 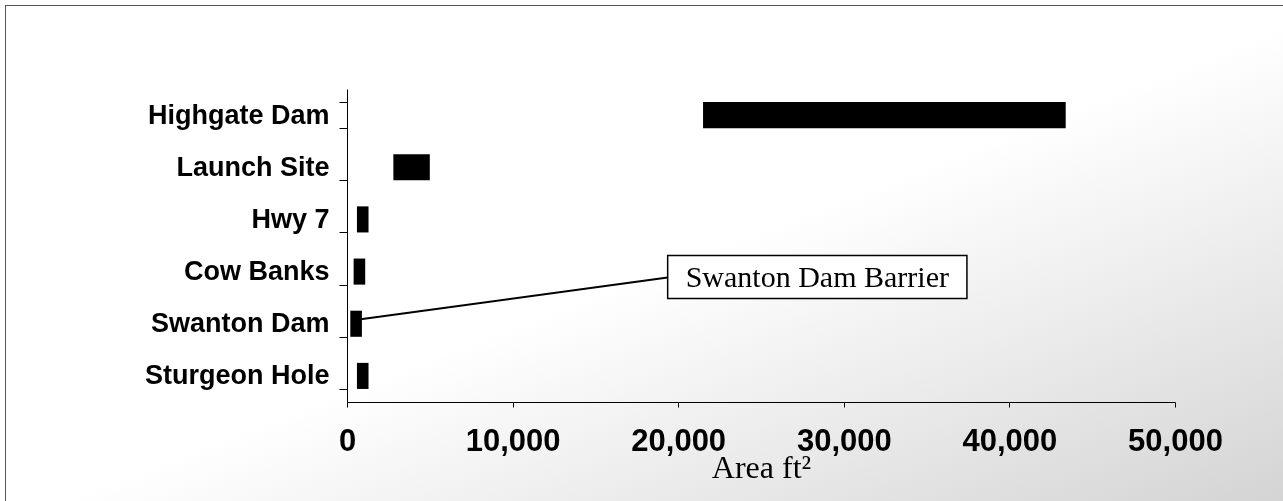 I want to click on x-tick-label: 50,000, so click(x=1175, y=440).